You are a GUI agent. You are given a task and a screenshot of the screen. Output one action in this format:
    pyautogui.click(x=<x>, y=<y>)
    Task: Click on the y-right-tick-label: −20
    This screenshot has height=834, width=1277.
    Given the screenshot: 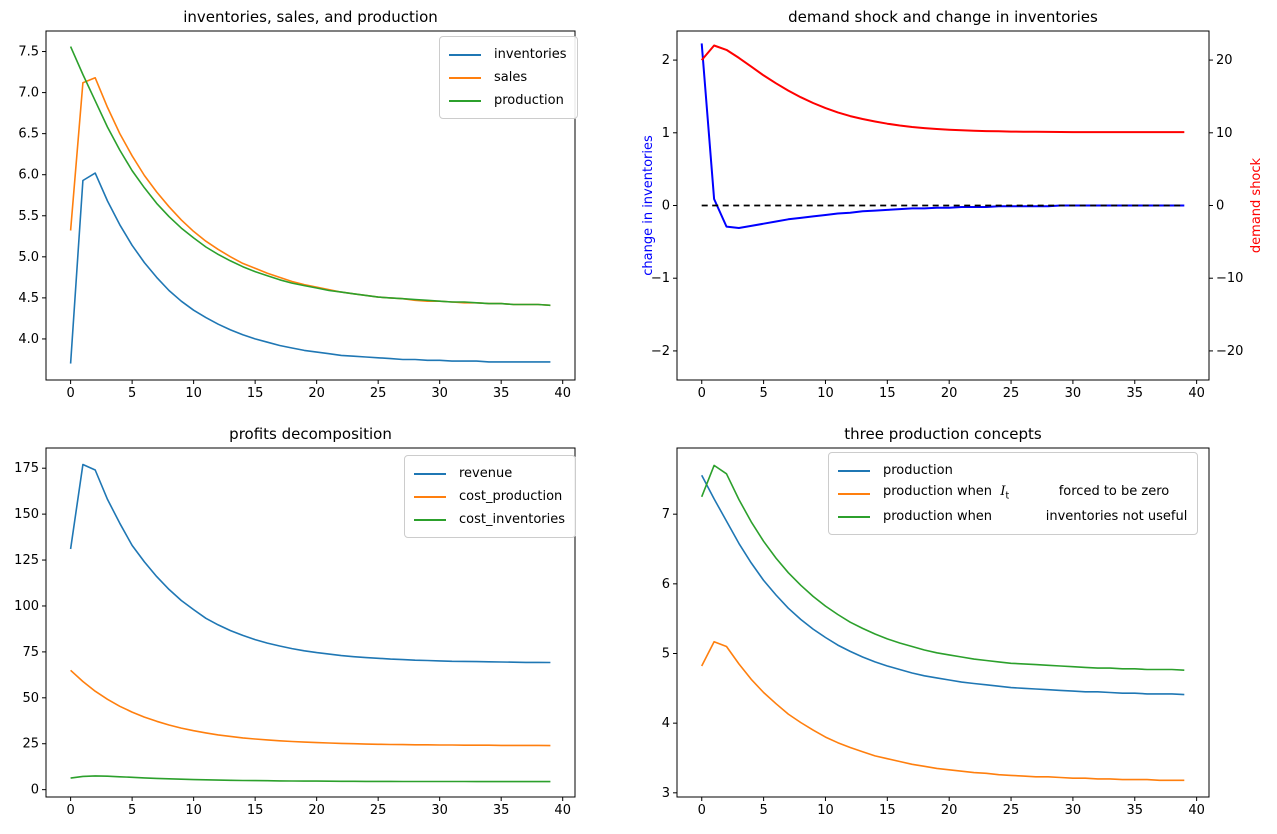 What is the action you would take?
    pyautogui.click(x=1229, y=351)
    